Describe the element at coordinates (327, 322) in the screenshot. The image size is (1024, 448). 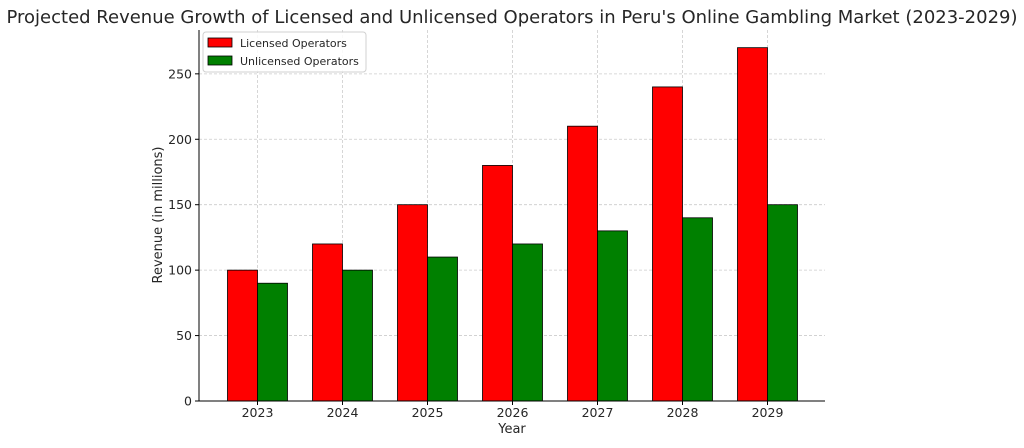
I see `bar-licensed-2024` at that location.